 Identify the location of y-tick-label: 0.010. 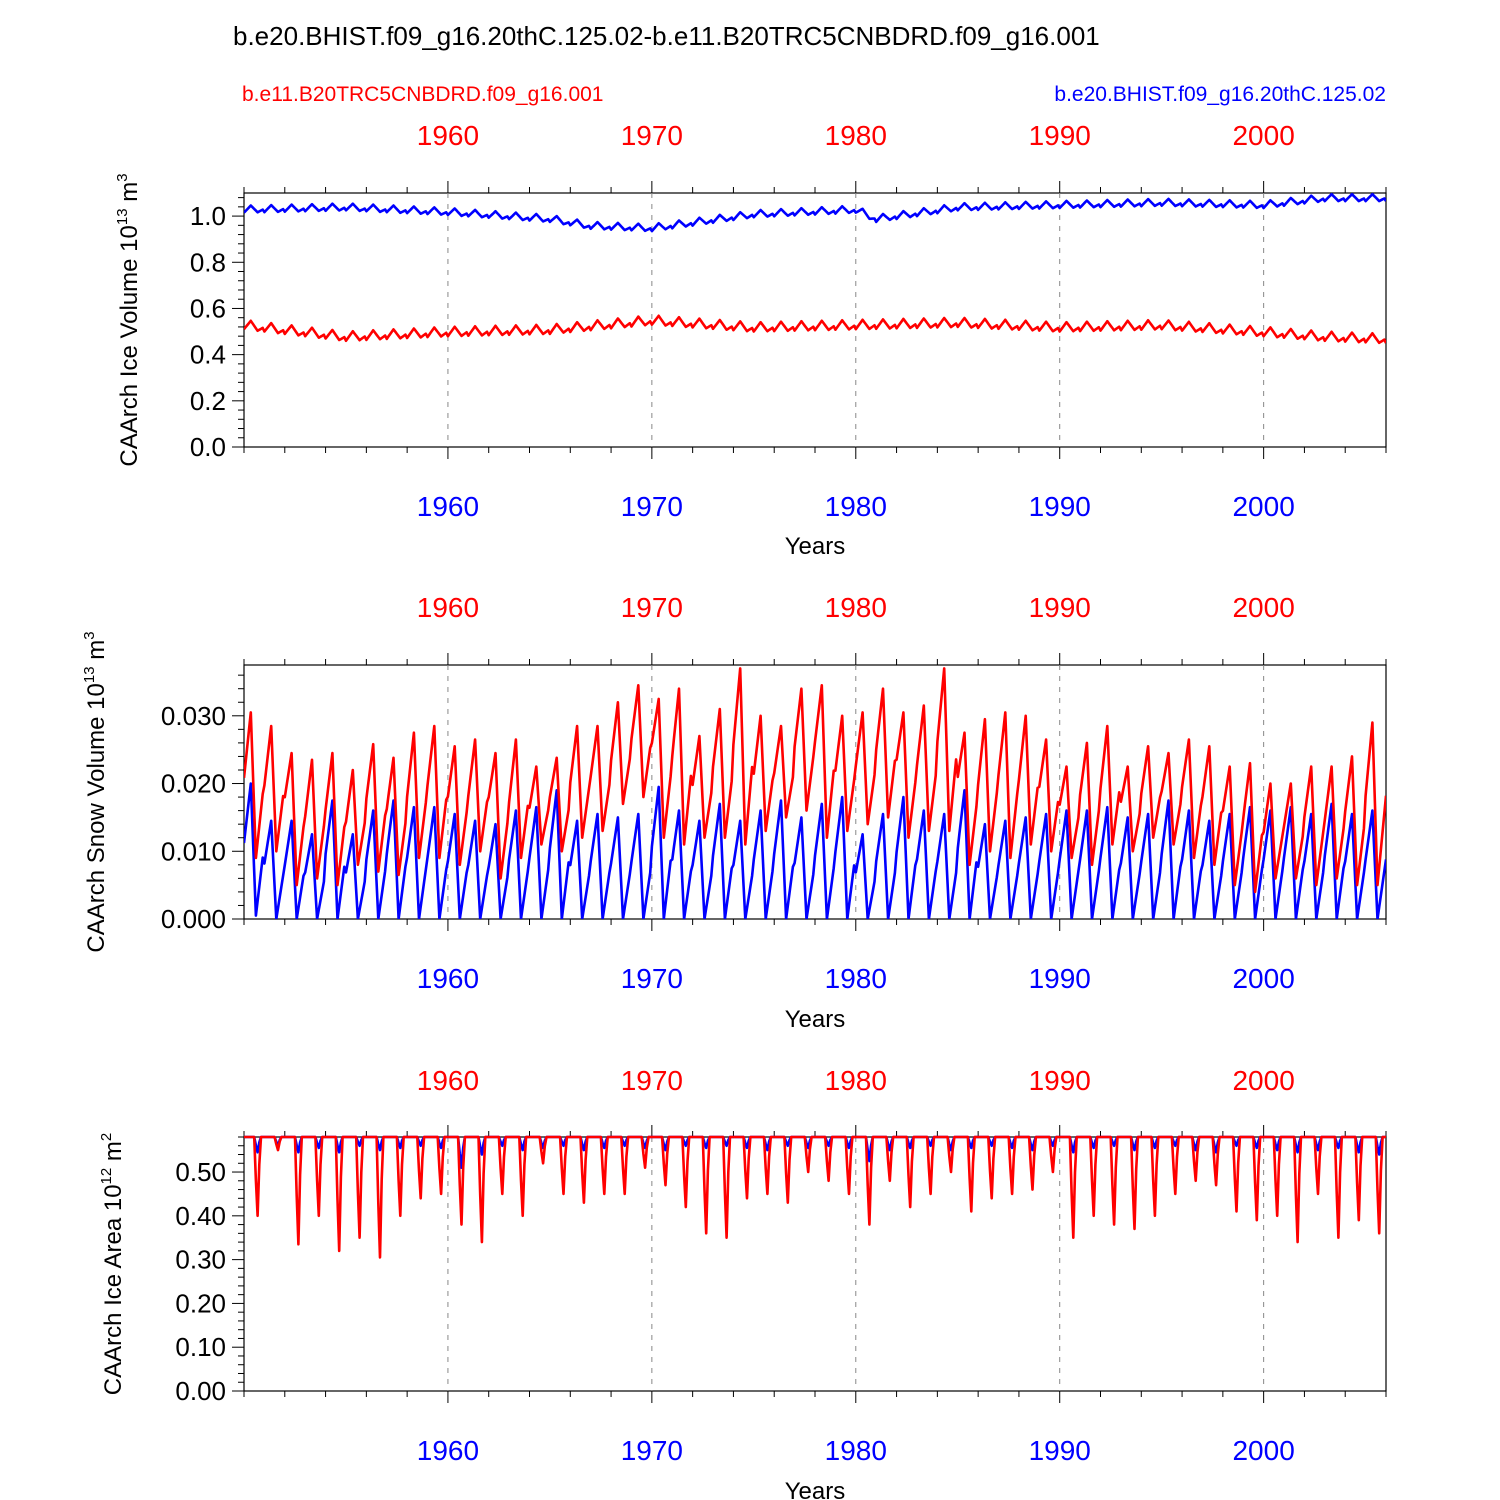
(193, 851).